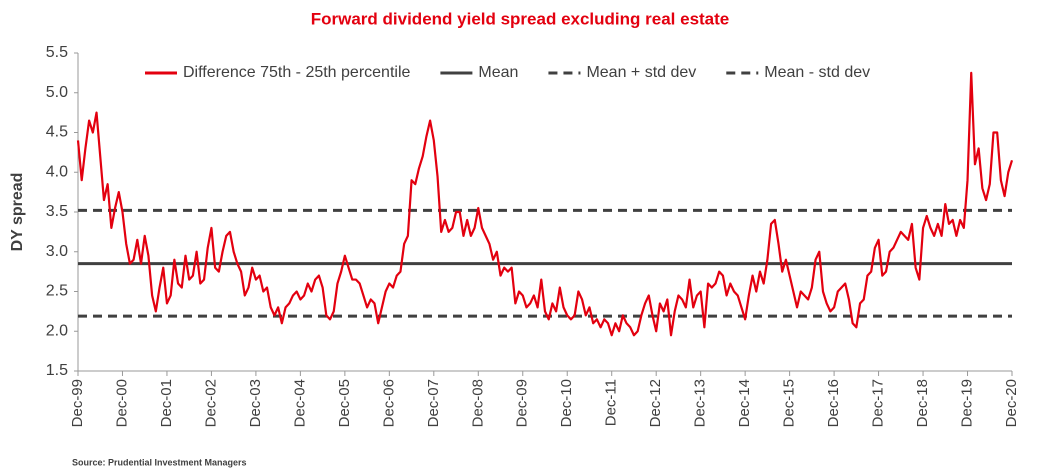  Describe the element at coordinates (789, 403) in the screenshot. I see `x-tick-label: Dec-15` at that location.